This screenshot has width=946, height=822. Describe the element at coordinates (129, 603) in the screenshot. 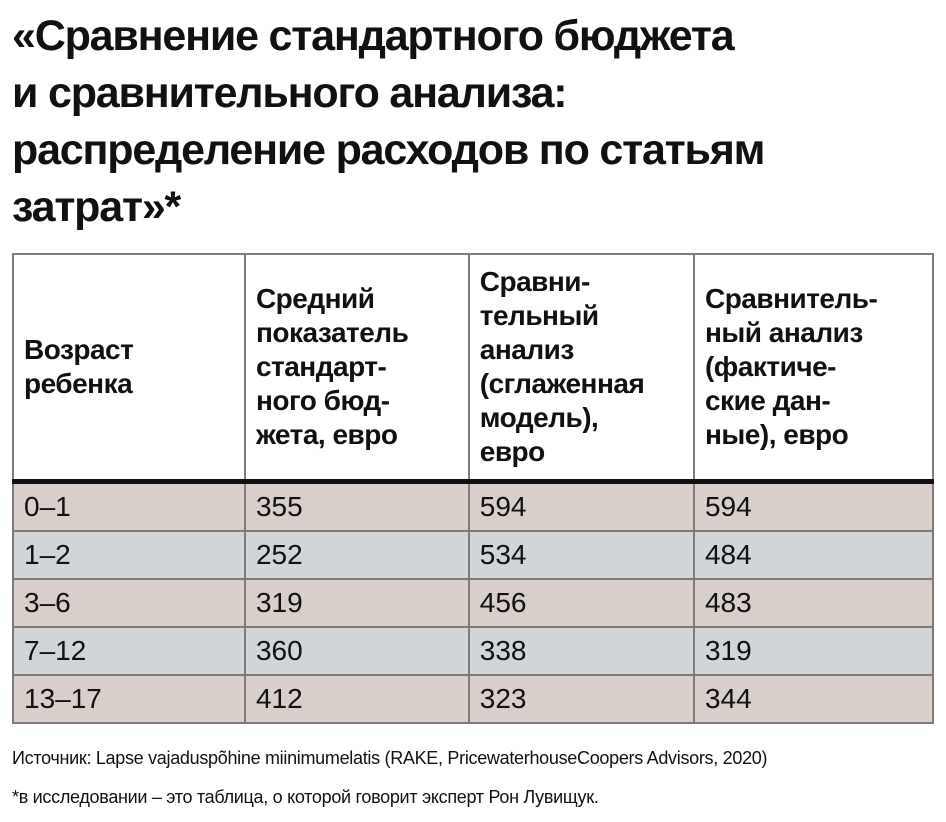

I see `cell-age: 3–6` at that location.